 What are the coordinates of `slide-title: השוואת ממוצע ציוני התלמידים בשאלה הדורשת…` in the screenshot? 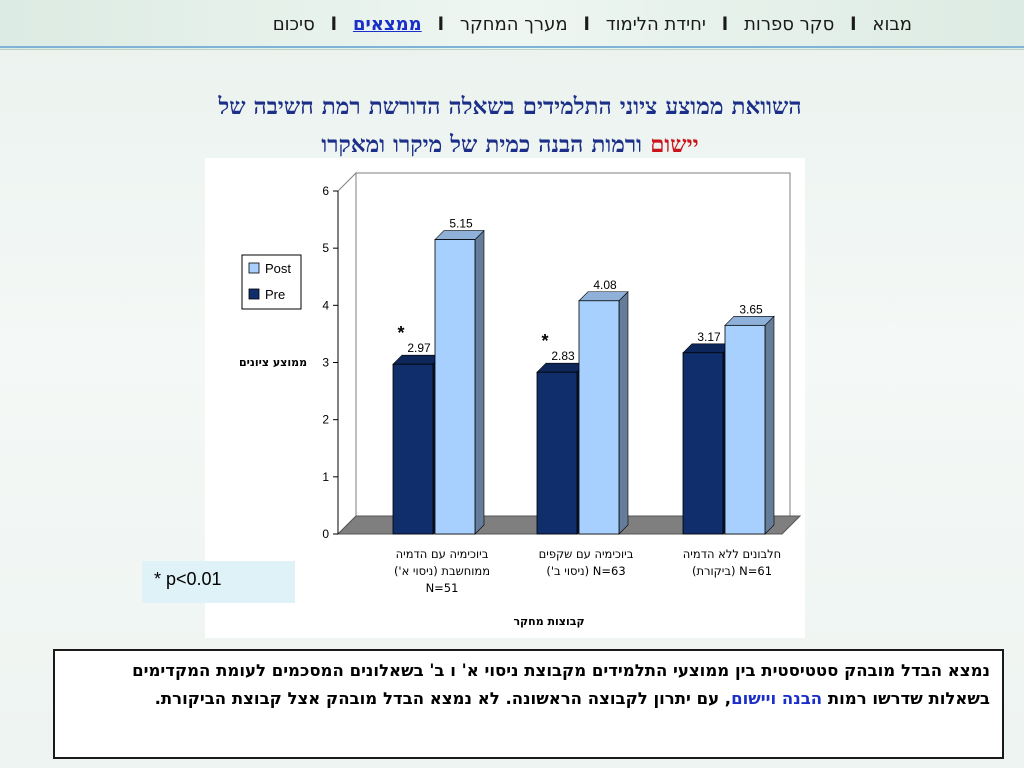 It's located at (510, 126).